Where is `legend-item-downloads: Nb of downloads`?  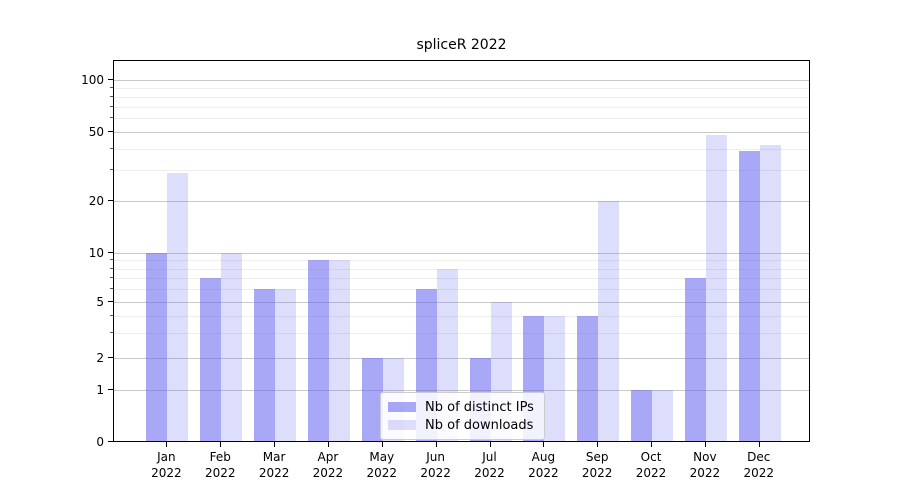 legend-item-downloads: Nb of downloads is located at coordinates (461, 425).